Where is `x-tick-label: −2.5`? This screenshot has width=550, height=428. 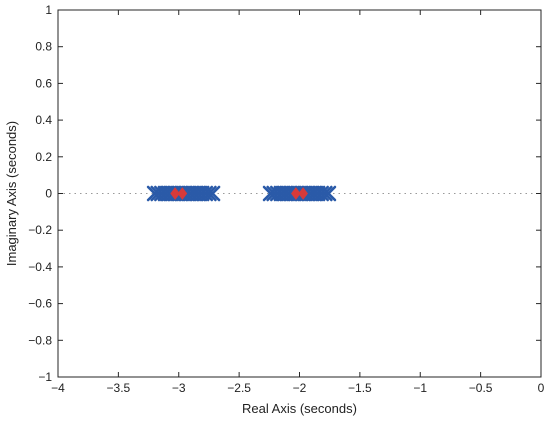 x-tick-label: −2.5 is located at coordinates (239, 388).